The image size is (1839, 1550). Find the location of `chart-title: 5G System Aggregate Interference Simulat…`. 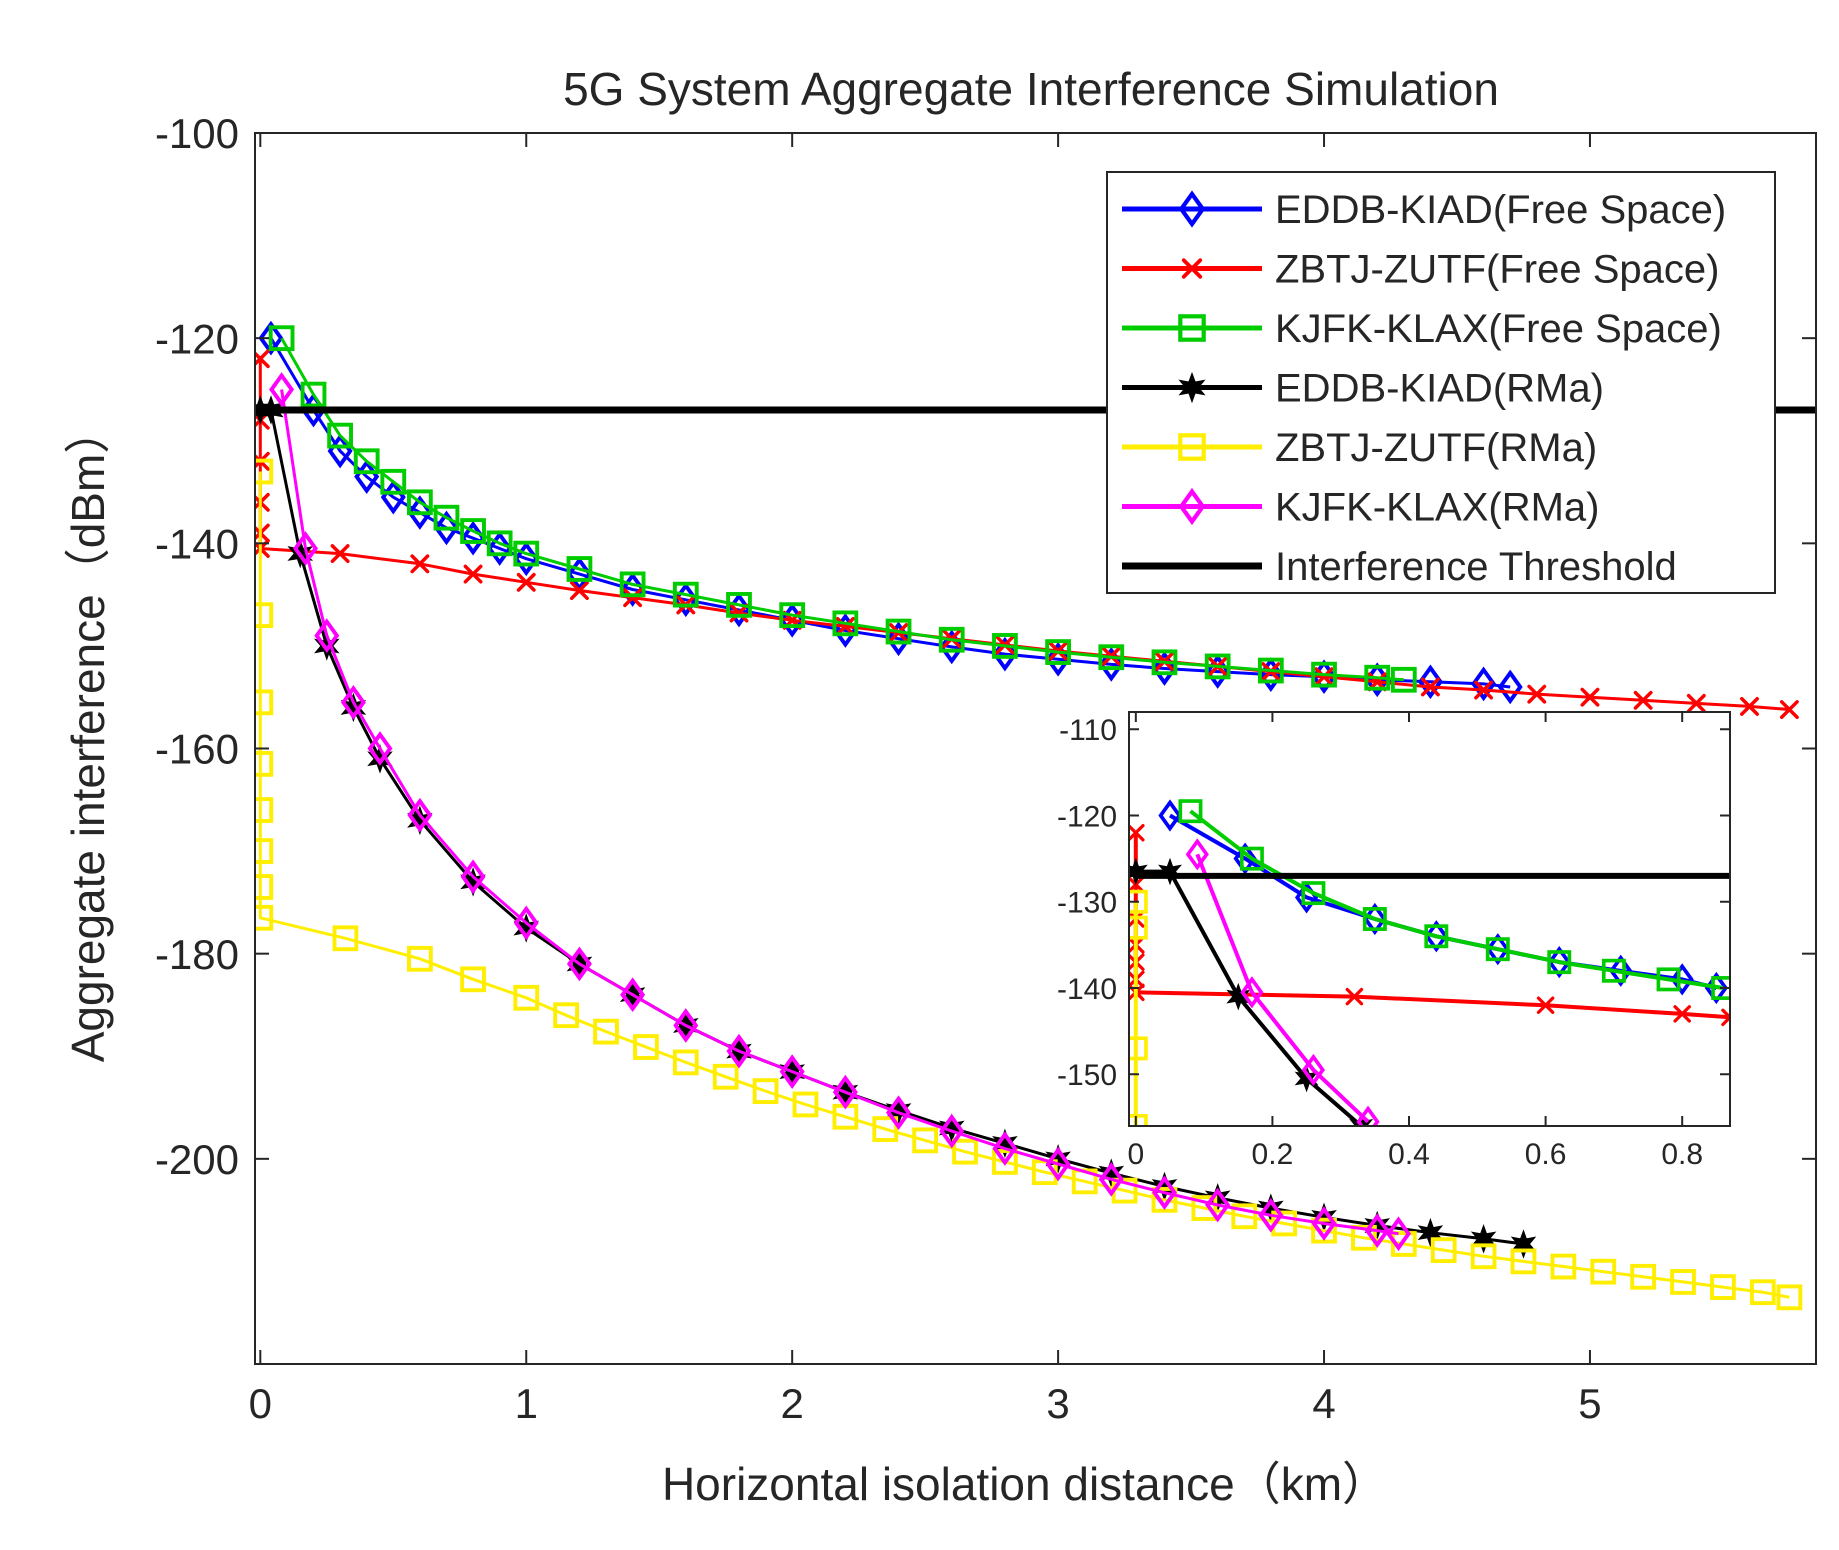

chart-title: 5G System Aggregate Interference Simulat… is located at coordinates (1031, 89).